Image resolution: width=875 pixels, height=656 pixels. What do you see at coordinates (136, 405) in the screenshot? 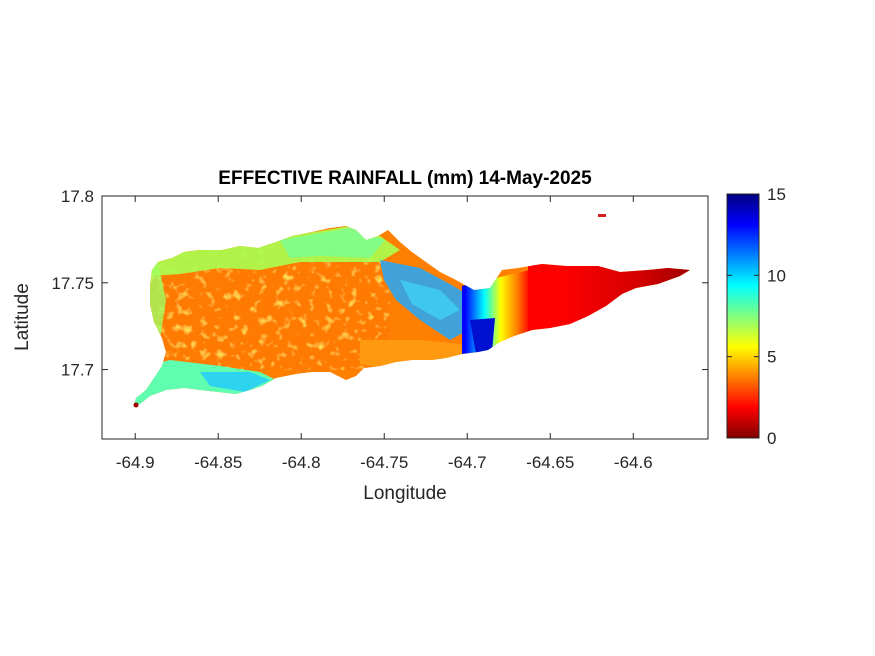
I see `islet-southwest` at bounding box center [136, 405].